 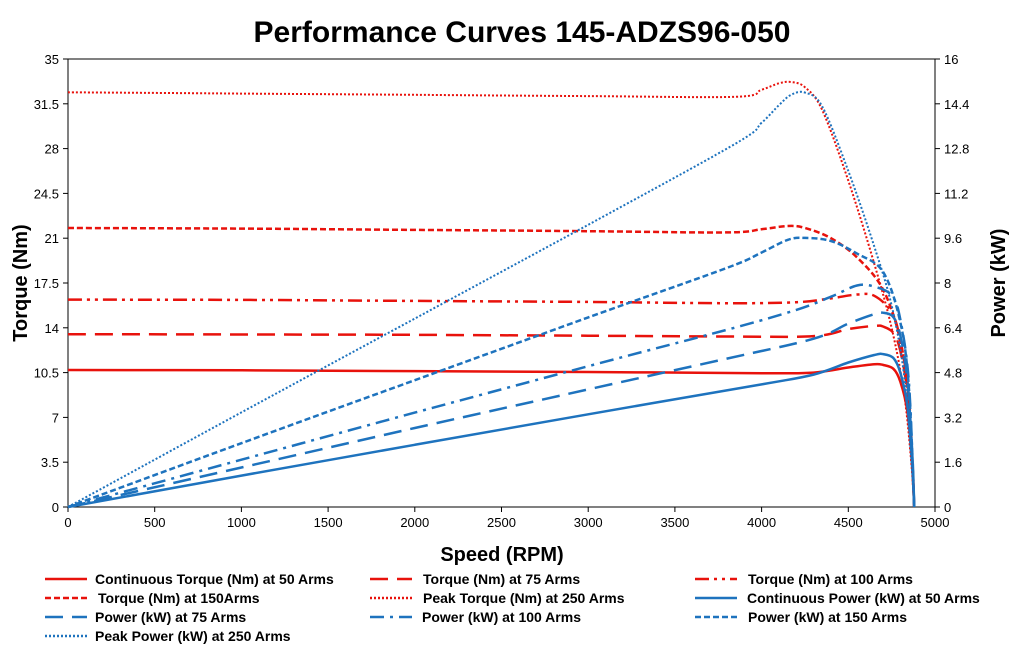 I want to click on y-axis-ticks: 0 3.5 7 10.5 14 17.5 21 24.5 28 31.5 35, so click(x=51, y=283).